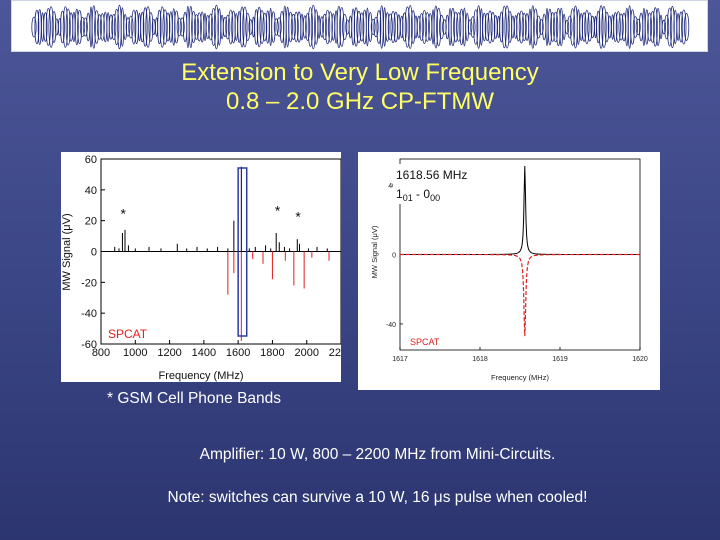  I want to click on x-tick-label: 2000, so click(306, 353).